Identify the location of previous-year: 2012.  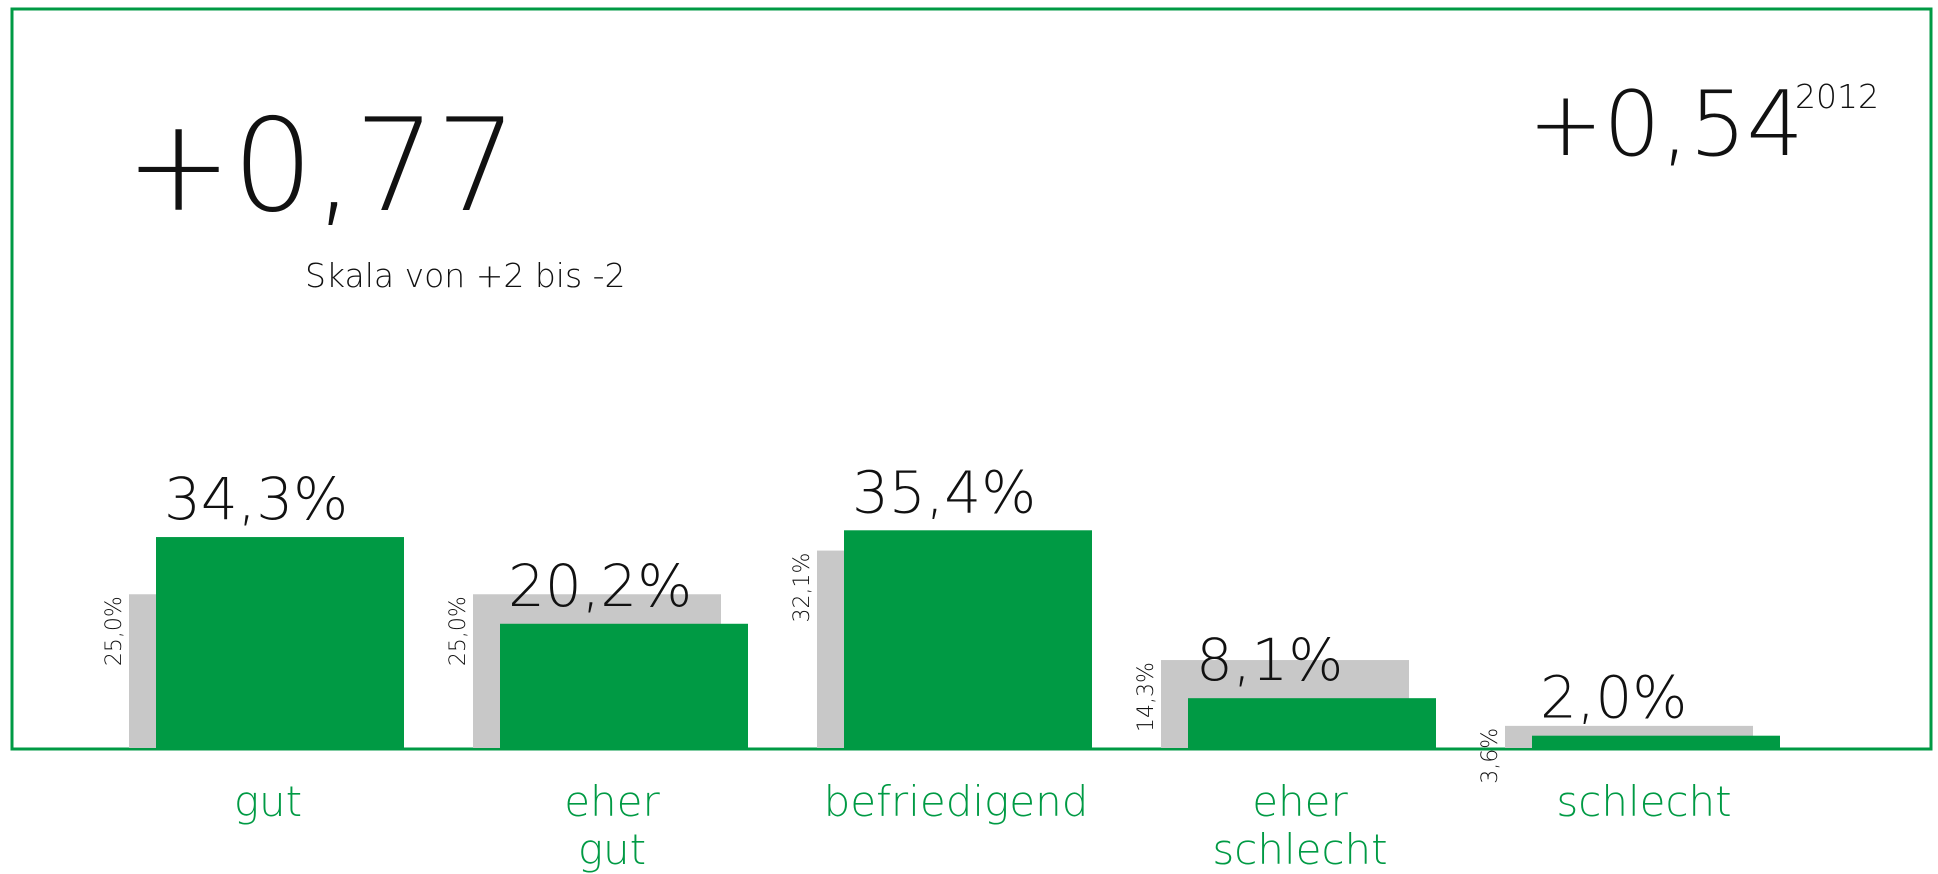
(1837, 96).